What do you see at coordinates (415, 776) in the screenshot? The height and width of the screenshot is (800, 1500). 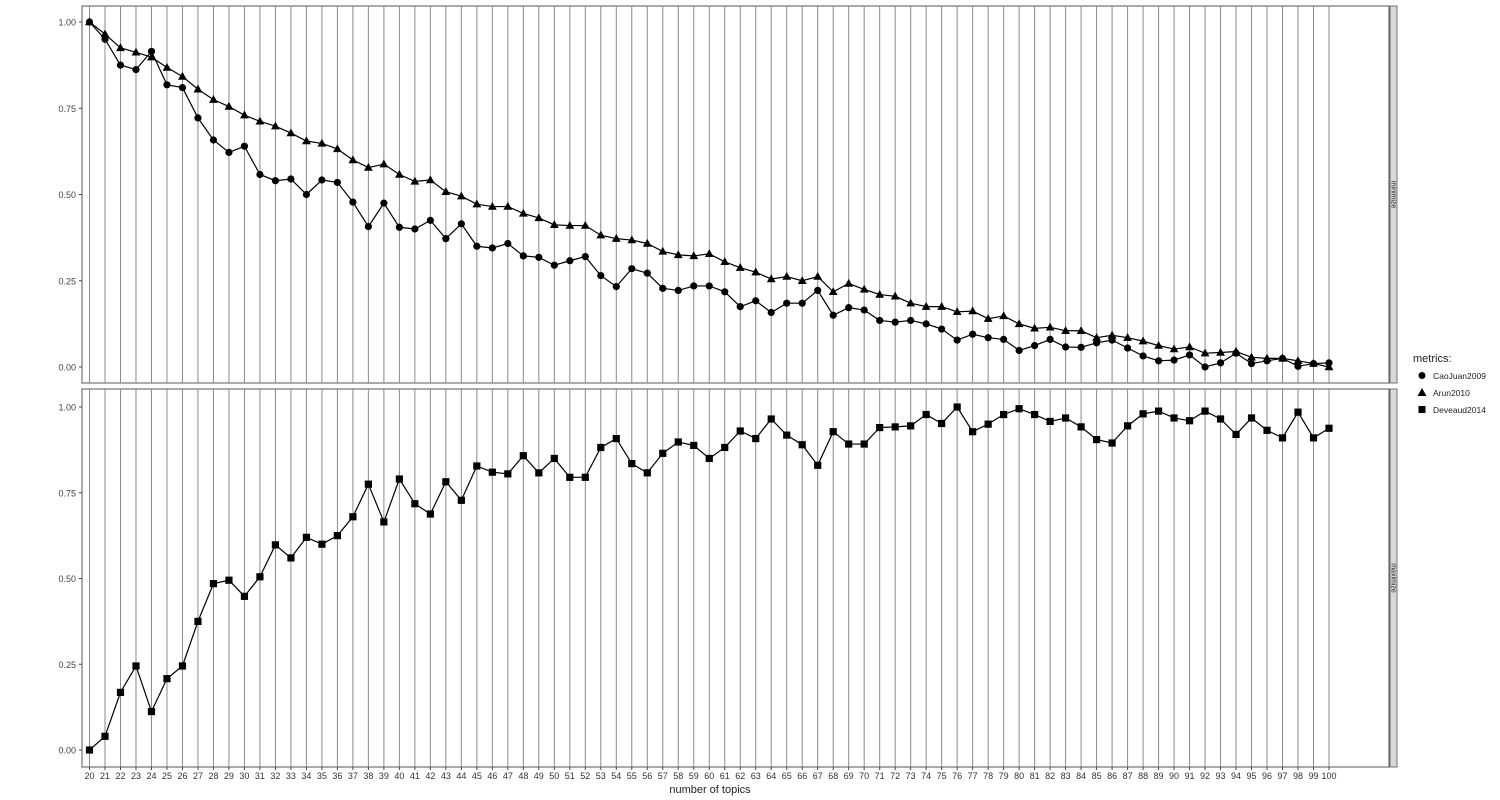 I see `x-tick-label: 41` at bounding box center [415, 776].